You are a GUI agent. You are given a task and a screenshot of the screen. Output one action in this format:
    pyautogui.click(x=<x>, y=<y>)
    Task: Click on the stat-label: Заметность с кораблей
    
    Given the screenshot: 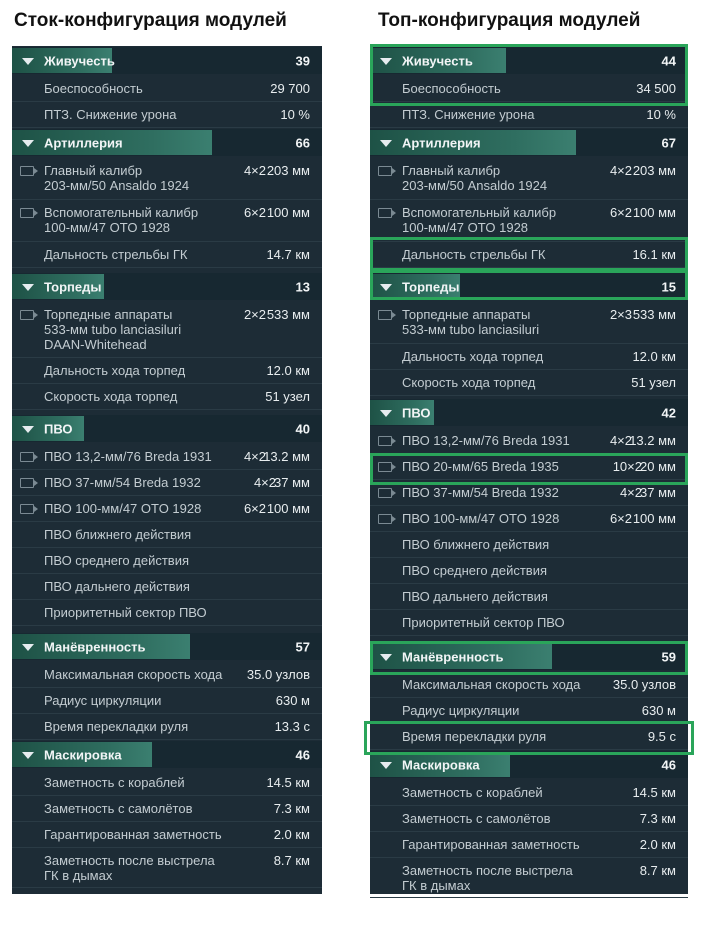 What is the action you would take?
    pyautogui.click(x=472, y=792)
    